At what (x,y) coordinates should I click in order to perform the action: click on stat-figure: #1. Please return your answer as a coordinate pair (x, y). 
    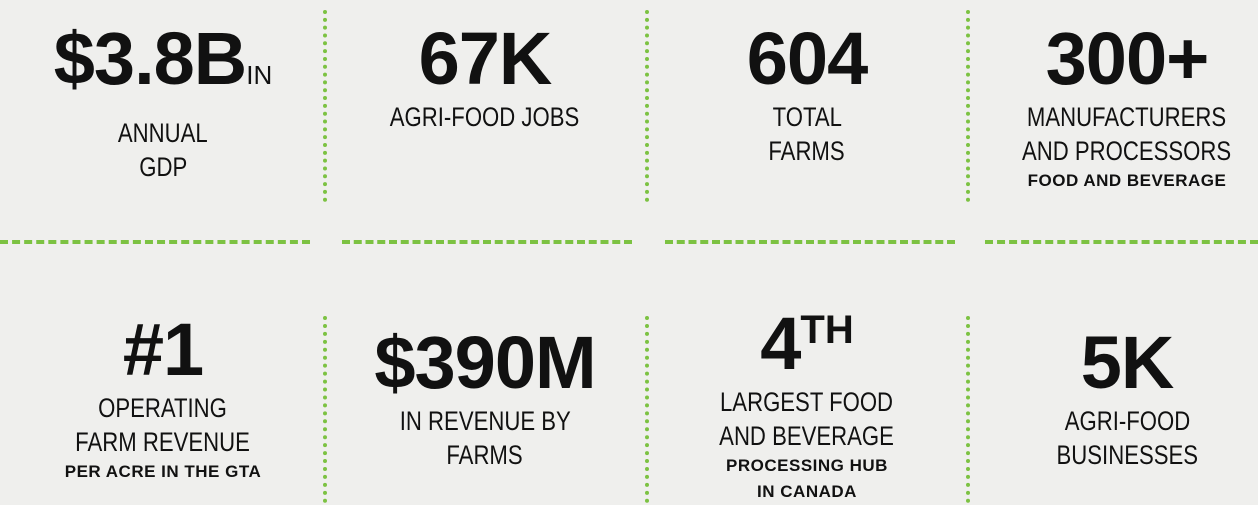
    Looking at the image, I should click on (163, 349).